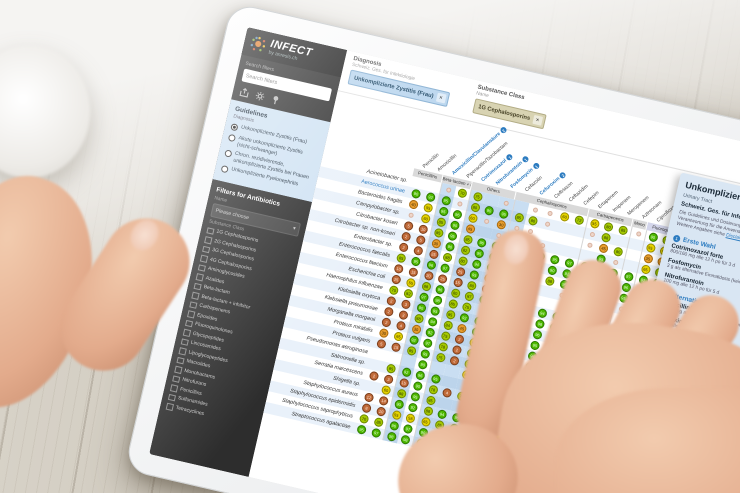 This screenshot has width=740, height=493. I want to click on class-checkbox-label: Epoxides, so click(207, 317).